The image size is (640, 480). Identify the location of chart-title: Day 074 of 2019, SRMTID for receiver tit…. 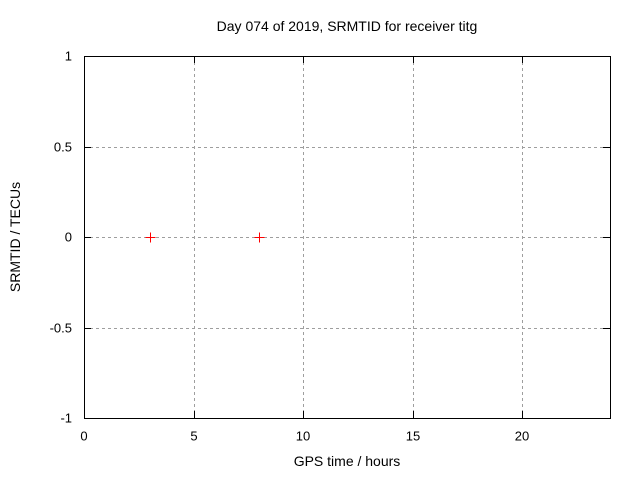
(347, 26).